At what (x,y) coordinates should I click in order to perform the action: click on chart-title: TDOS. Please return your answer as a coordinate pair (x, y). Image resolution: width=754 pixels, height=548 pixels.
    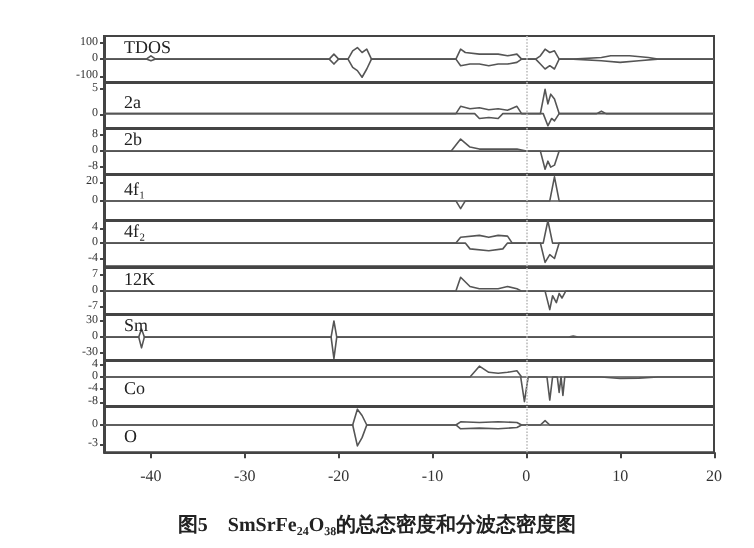
    Looking at the image, I should click on (148, 47).